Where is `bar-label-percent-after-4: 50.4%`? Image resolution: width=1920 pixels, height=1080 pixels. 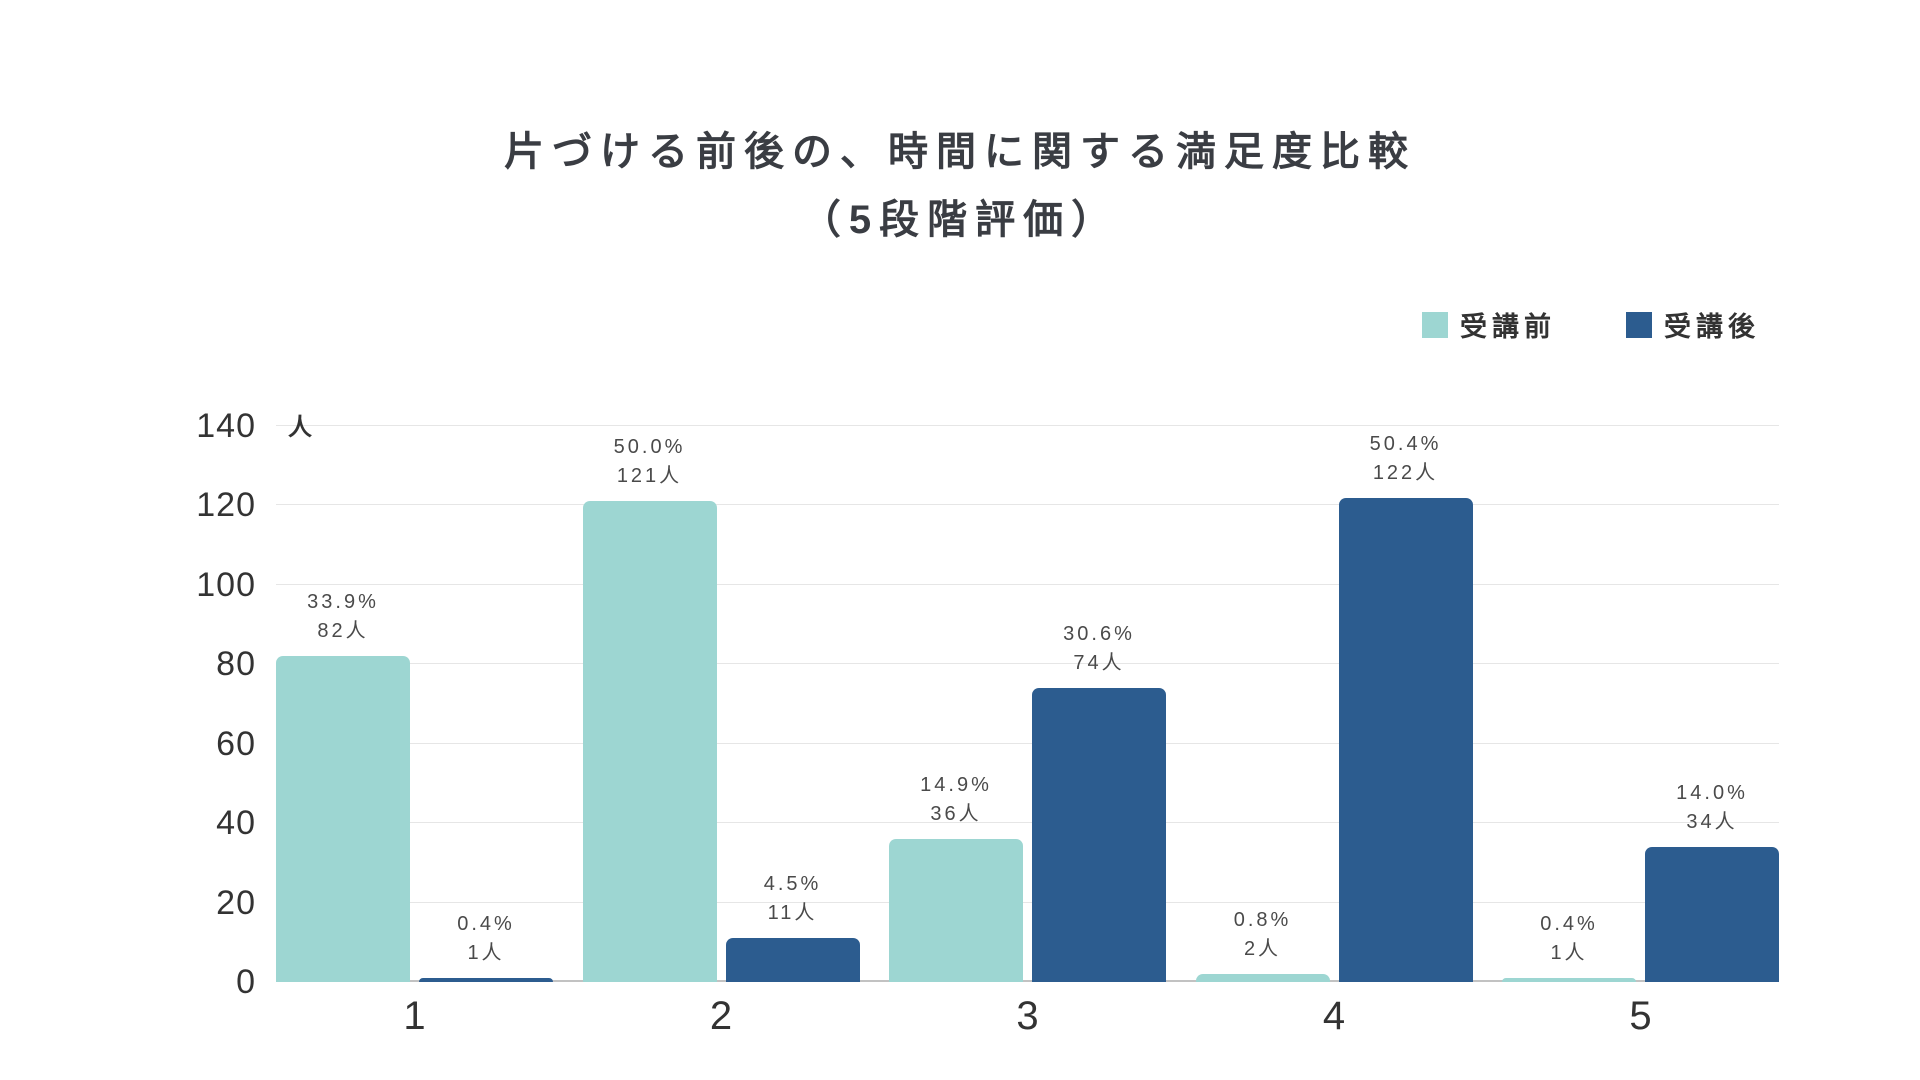
bar-label-percent-after-4: 50.4% is located at coordinates (1405, 443).